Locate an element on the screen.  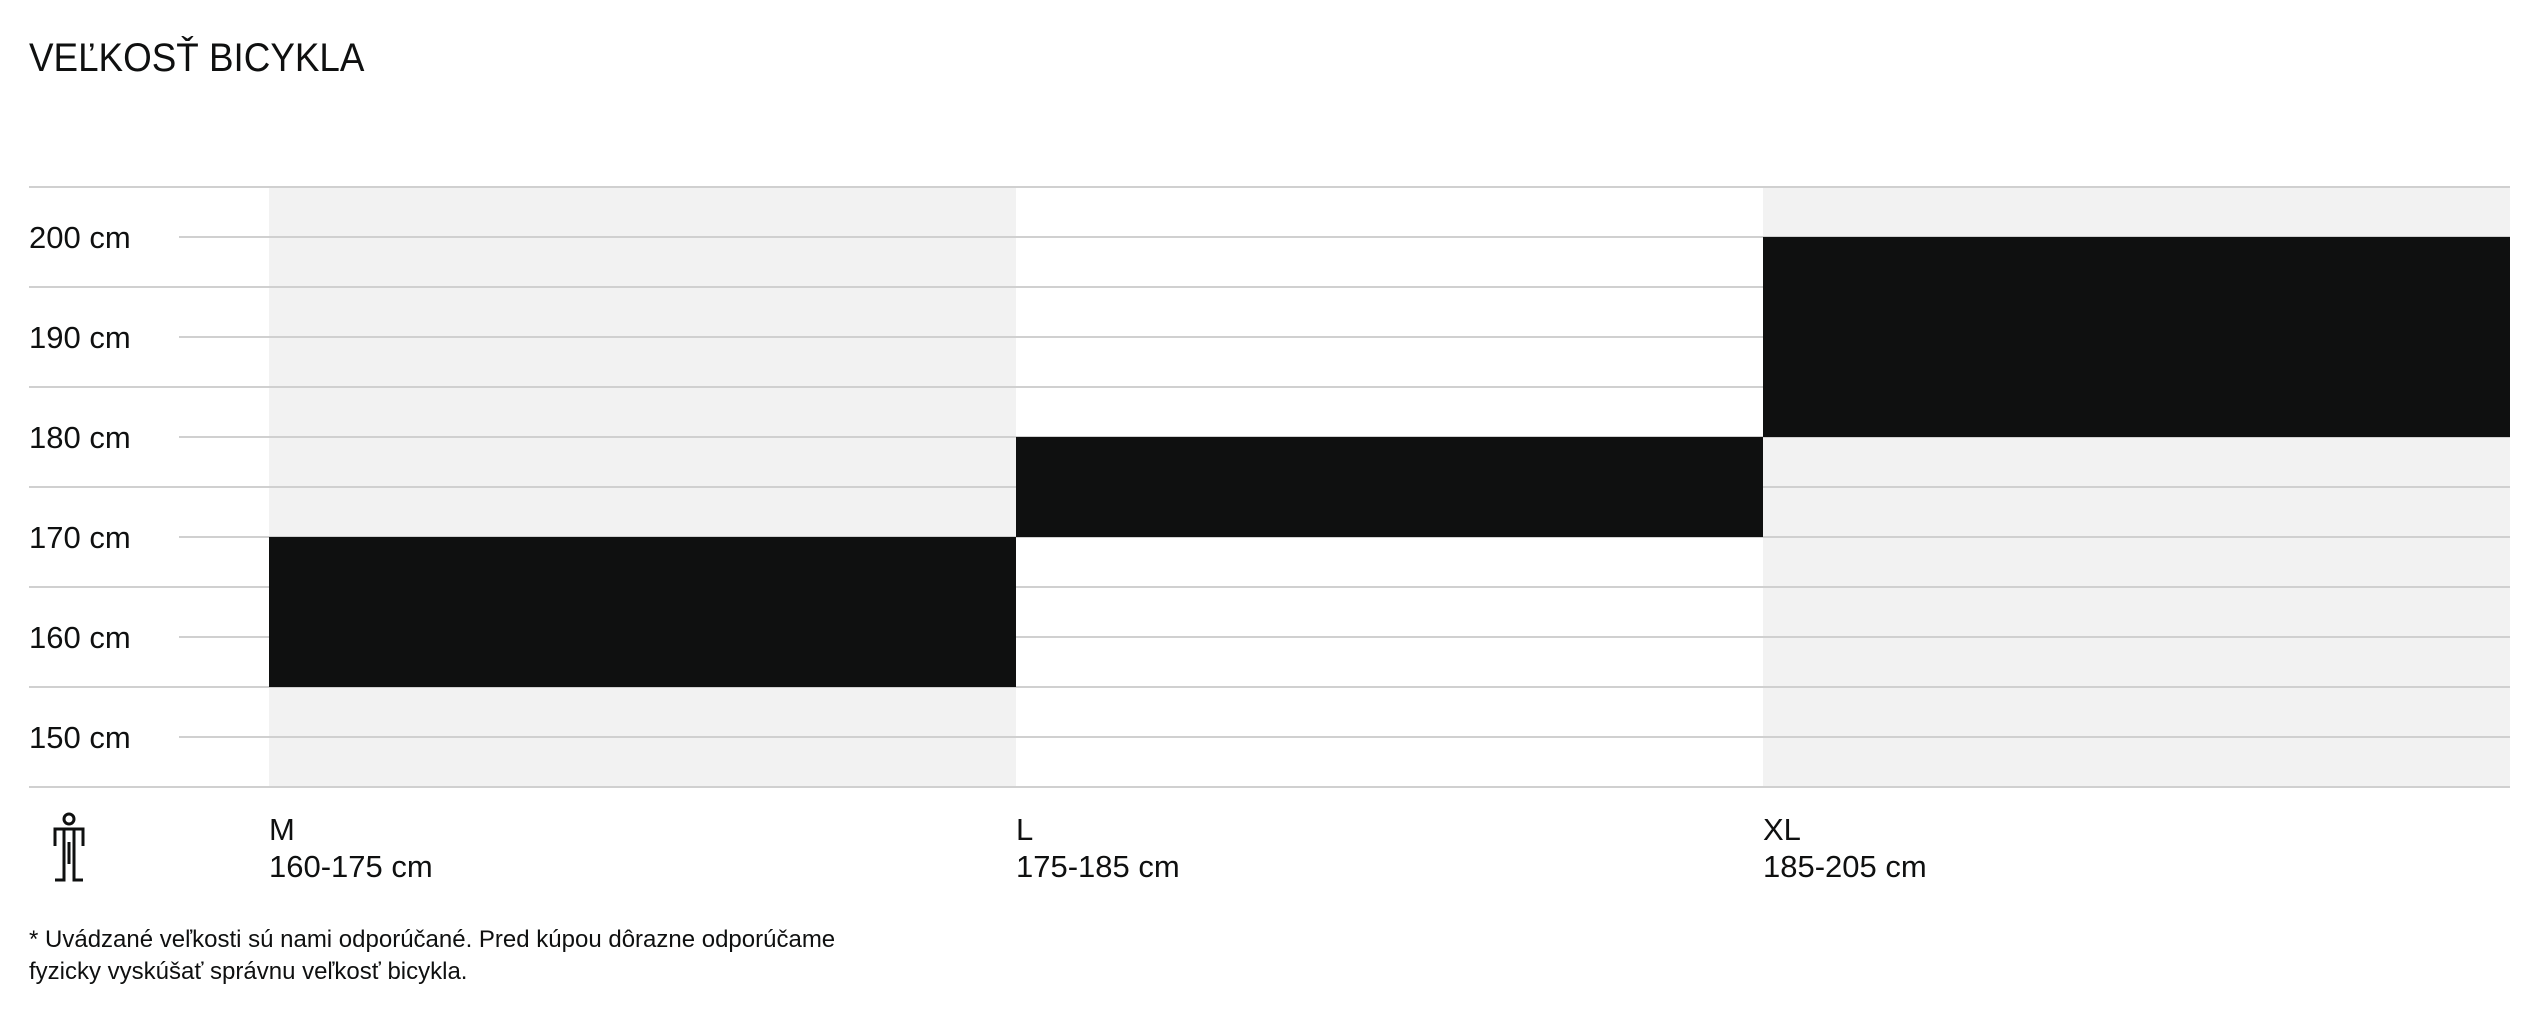
size-range-l: 175-185 cm is located at coordinates (1098, 866).